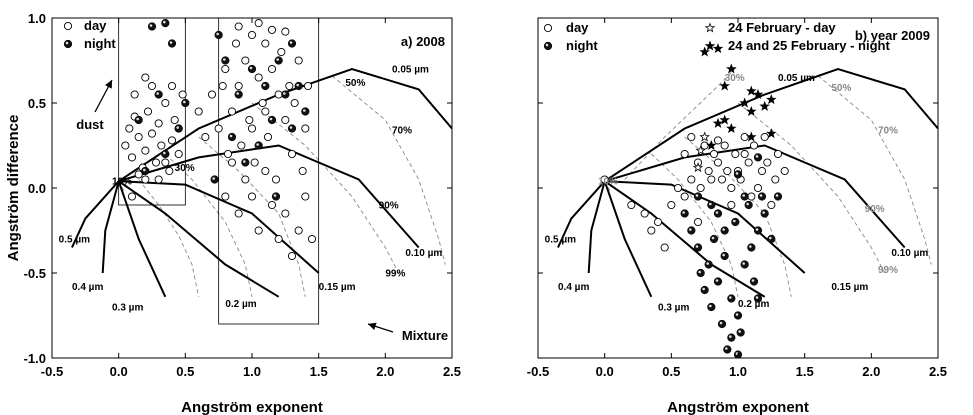 This screenshot has height=415, width=973. Describe the element at coordinates (888, 131) in the screenshot. I see `fraction-label-3: 70%` at that location.